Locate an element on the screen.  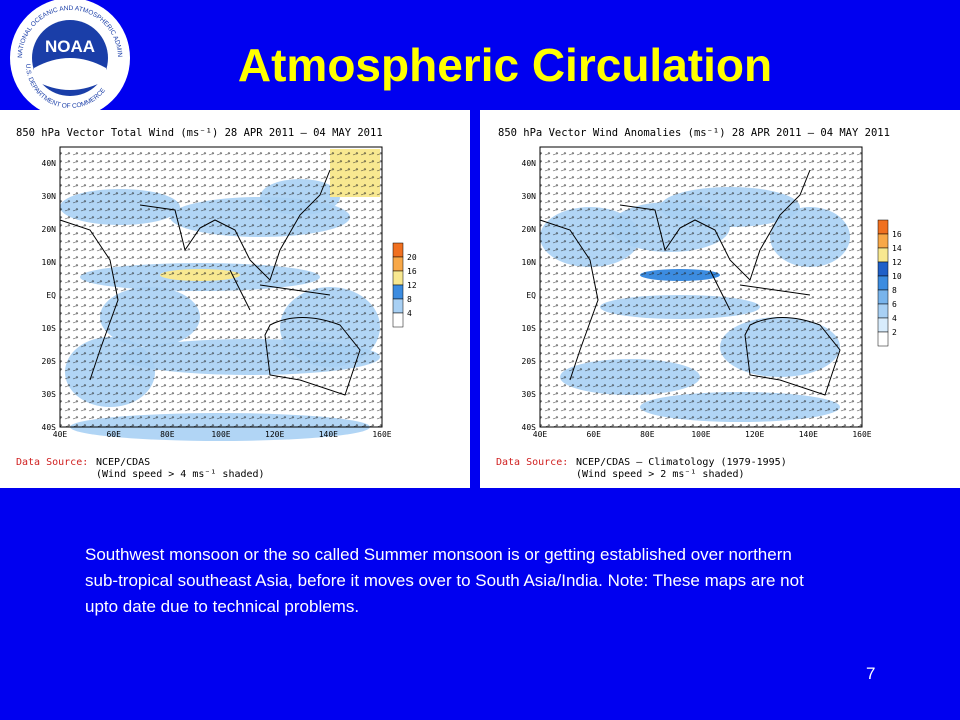
source-note: (Wind speed > 4 ms⁻¹ shaded) is located at coordinates (180, 474).